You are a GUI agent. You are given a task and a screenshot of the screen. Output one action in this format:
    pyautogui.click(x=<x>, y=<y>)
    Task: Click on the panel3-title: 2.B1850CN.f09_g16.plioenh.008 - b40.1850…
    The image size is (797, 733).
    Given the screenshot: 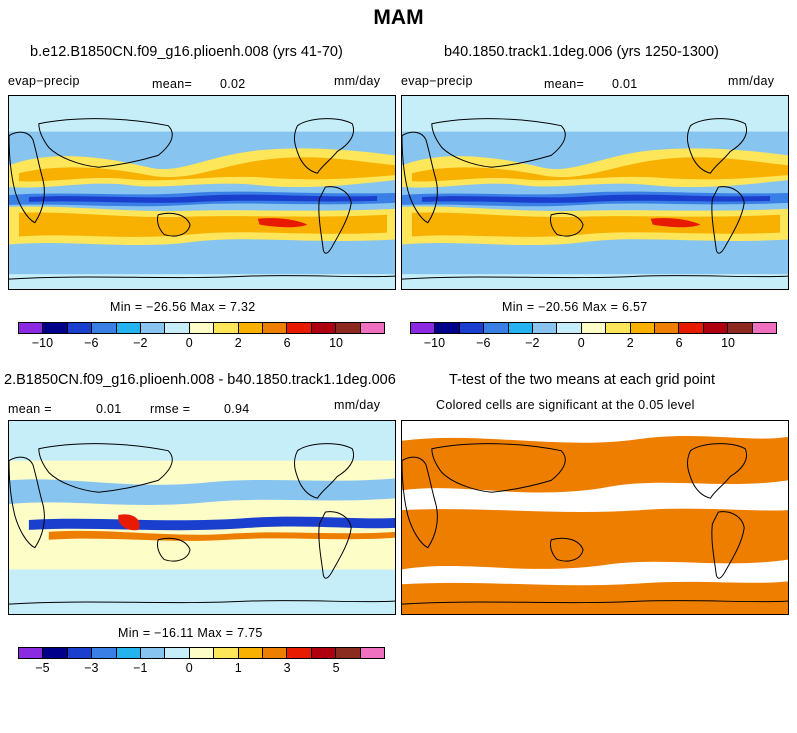 What is the action you would take?
    pyautogui.click(x=200, y=380)
    